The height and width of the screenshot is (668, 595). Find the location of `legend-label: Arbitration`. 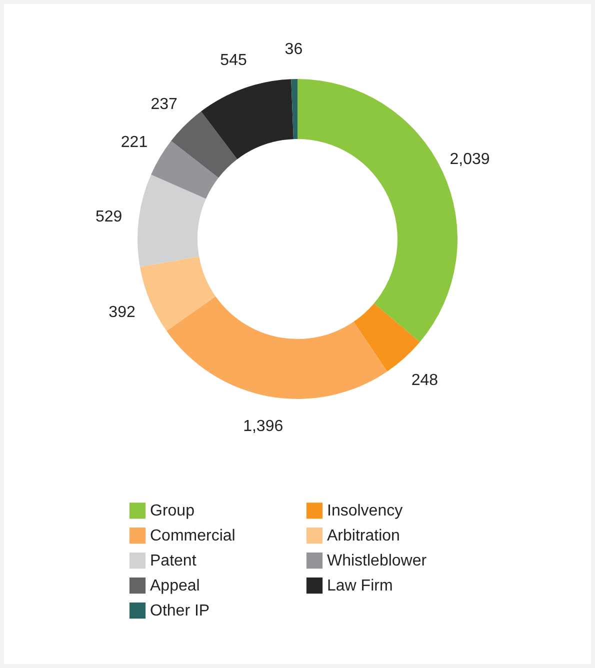

legend-label: Arbitration is located at coordinates (363, 536).